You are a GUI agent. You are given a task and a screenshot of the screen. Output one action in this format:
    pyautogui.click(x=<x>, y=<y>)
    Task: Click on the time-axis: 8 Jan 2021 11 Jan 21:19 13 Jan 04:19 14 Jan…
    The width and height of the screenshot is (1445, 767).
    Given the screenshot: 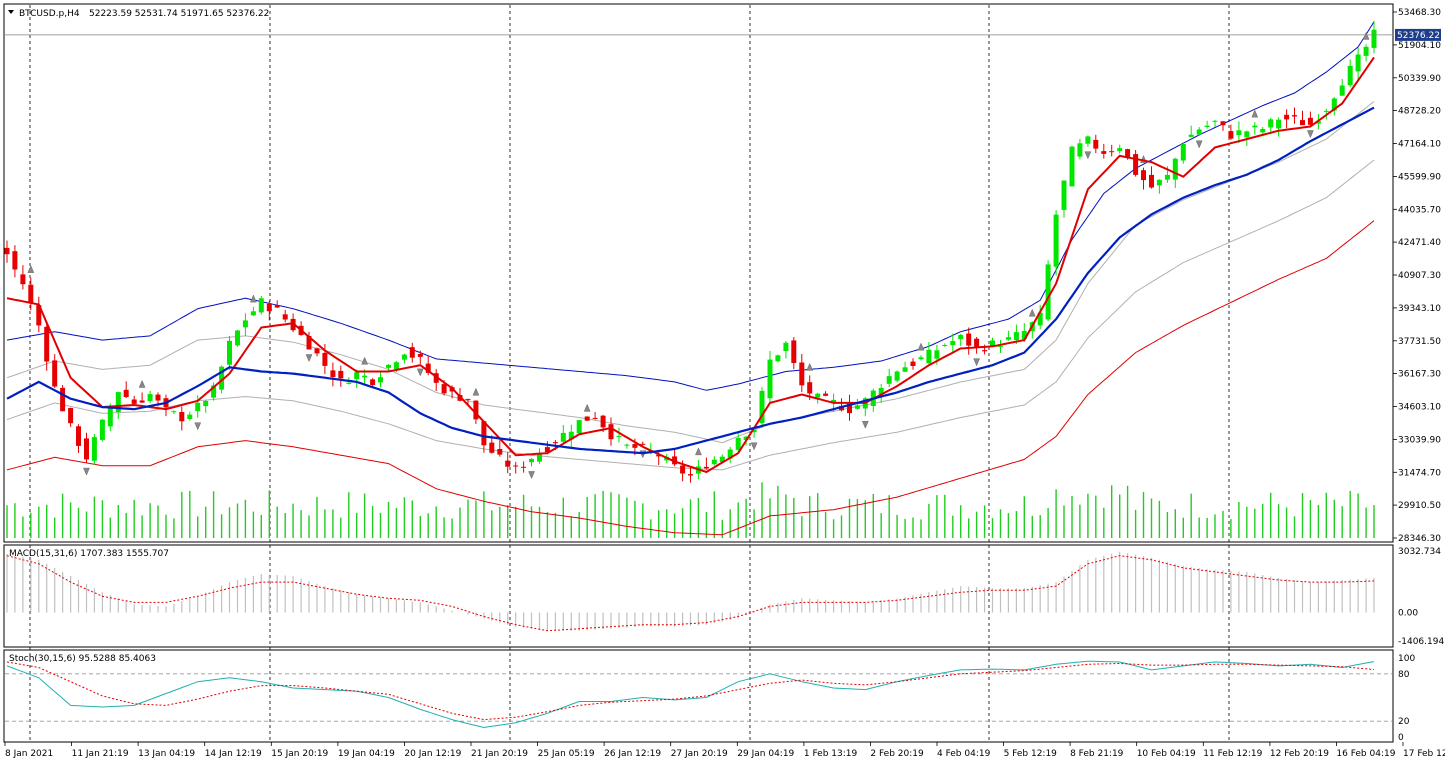 What is the action you would take?
    pyautogui.click(x=724, y=750)
    